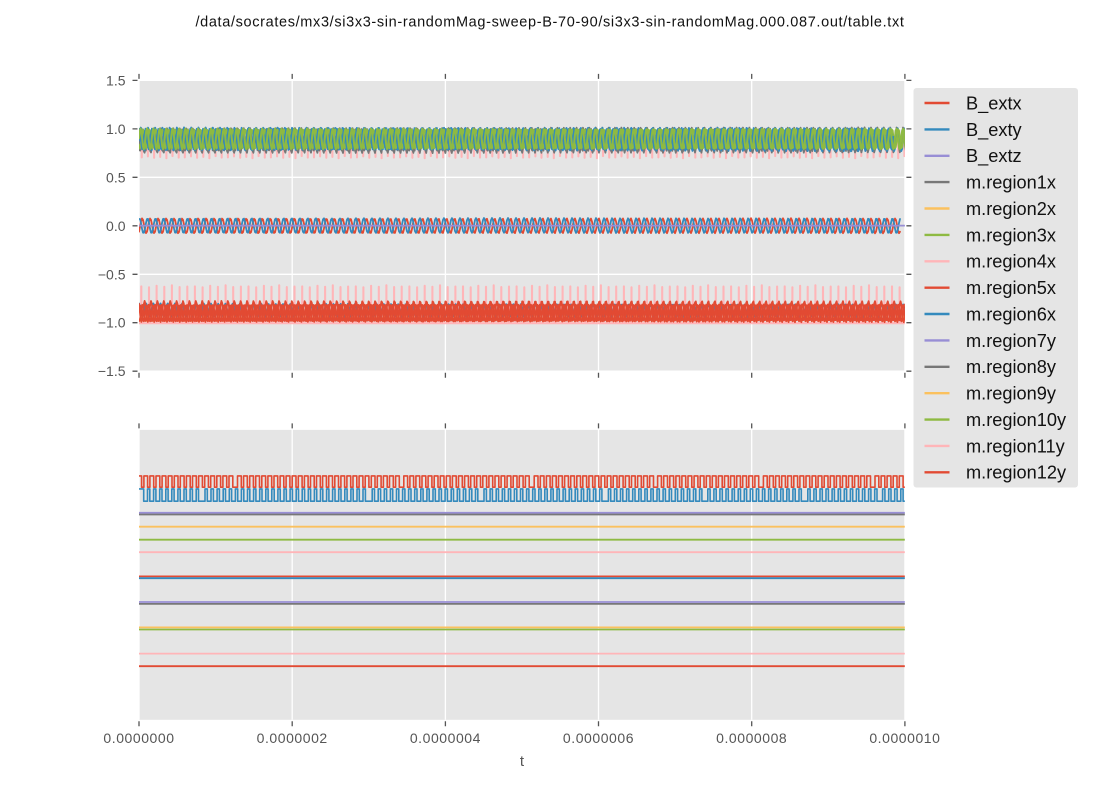 This screenshot has height=800, width=1100. I want to click on svg-text: −0.5, so click(112, 274).